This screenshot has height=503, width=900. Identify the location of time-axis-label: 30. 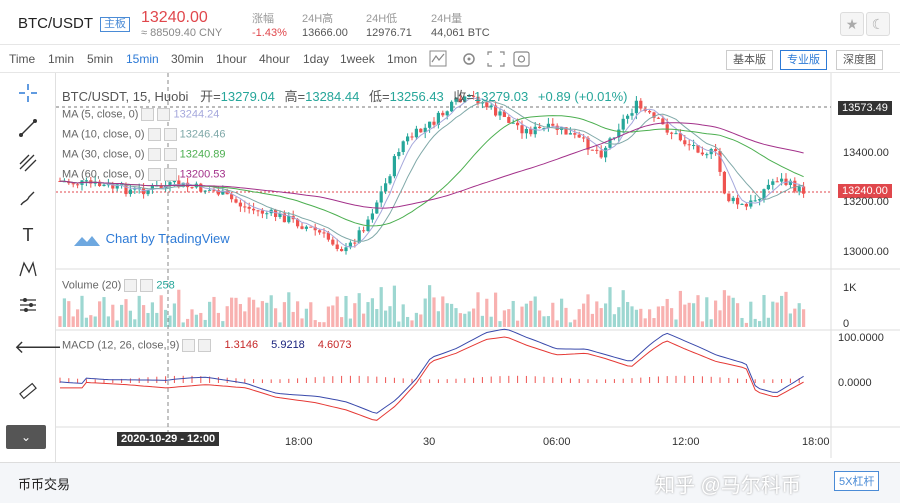
(429, 442).